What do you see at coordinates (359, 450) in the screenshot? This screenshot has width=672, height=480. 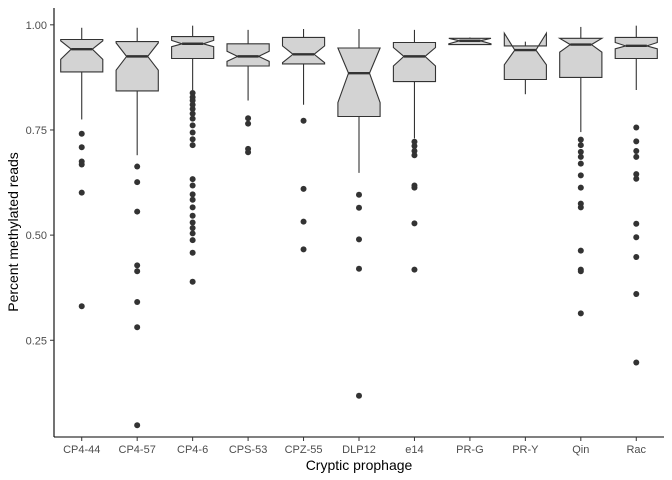 I see `x-tick-label: DLP12` at bounding box center [359, 450].